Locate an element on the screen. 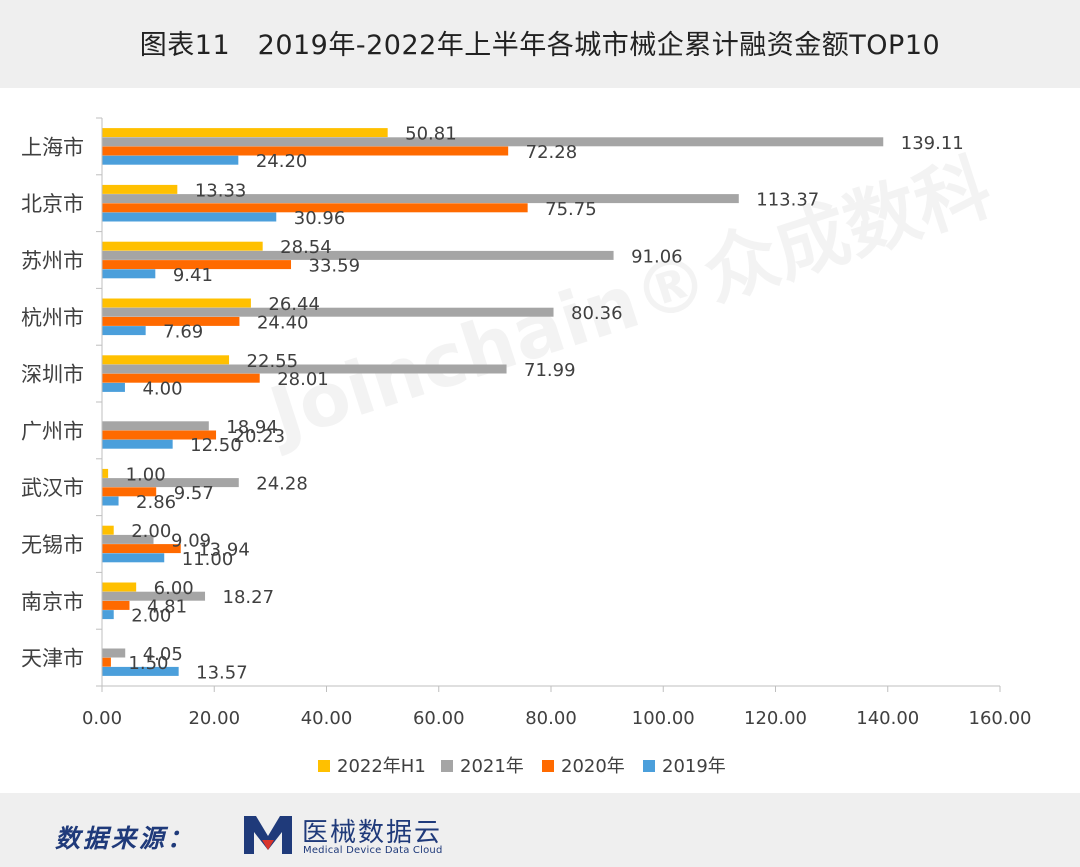 The height and width of the screenshot is (867, 1080). category-label: 天津市 is located at coordinates (52, 659).